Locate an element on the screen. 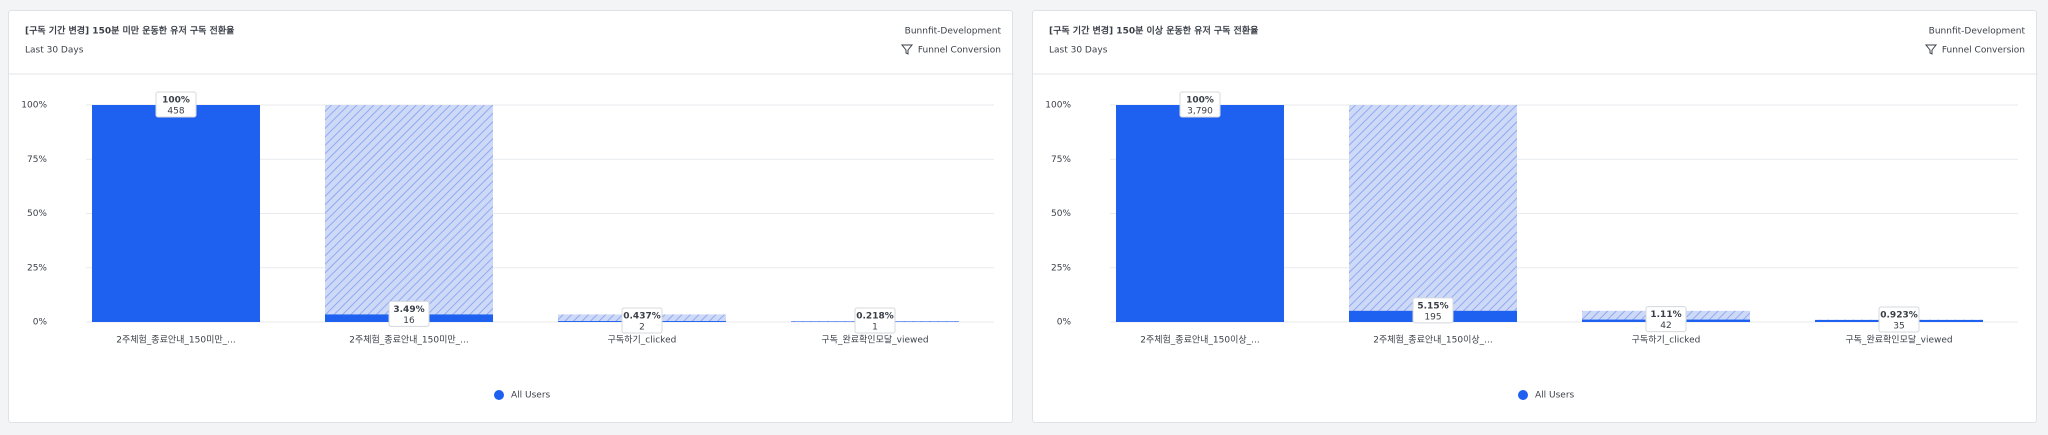 This screenshot has height=435, width=2048. value-label: 5.15% is located at coordinates (1432, 306).